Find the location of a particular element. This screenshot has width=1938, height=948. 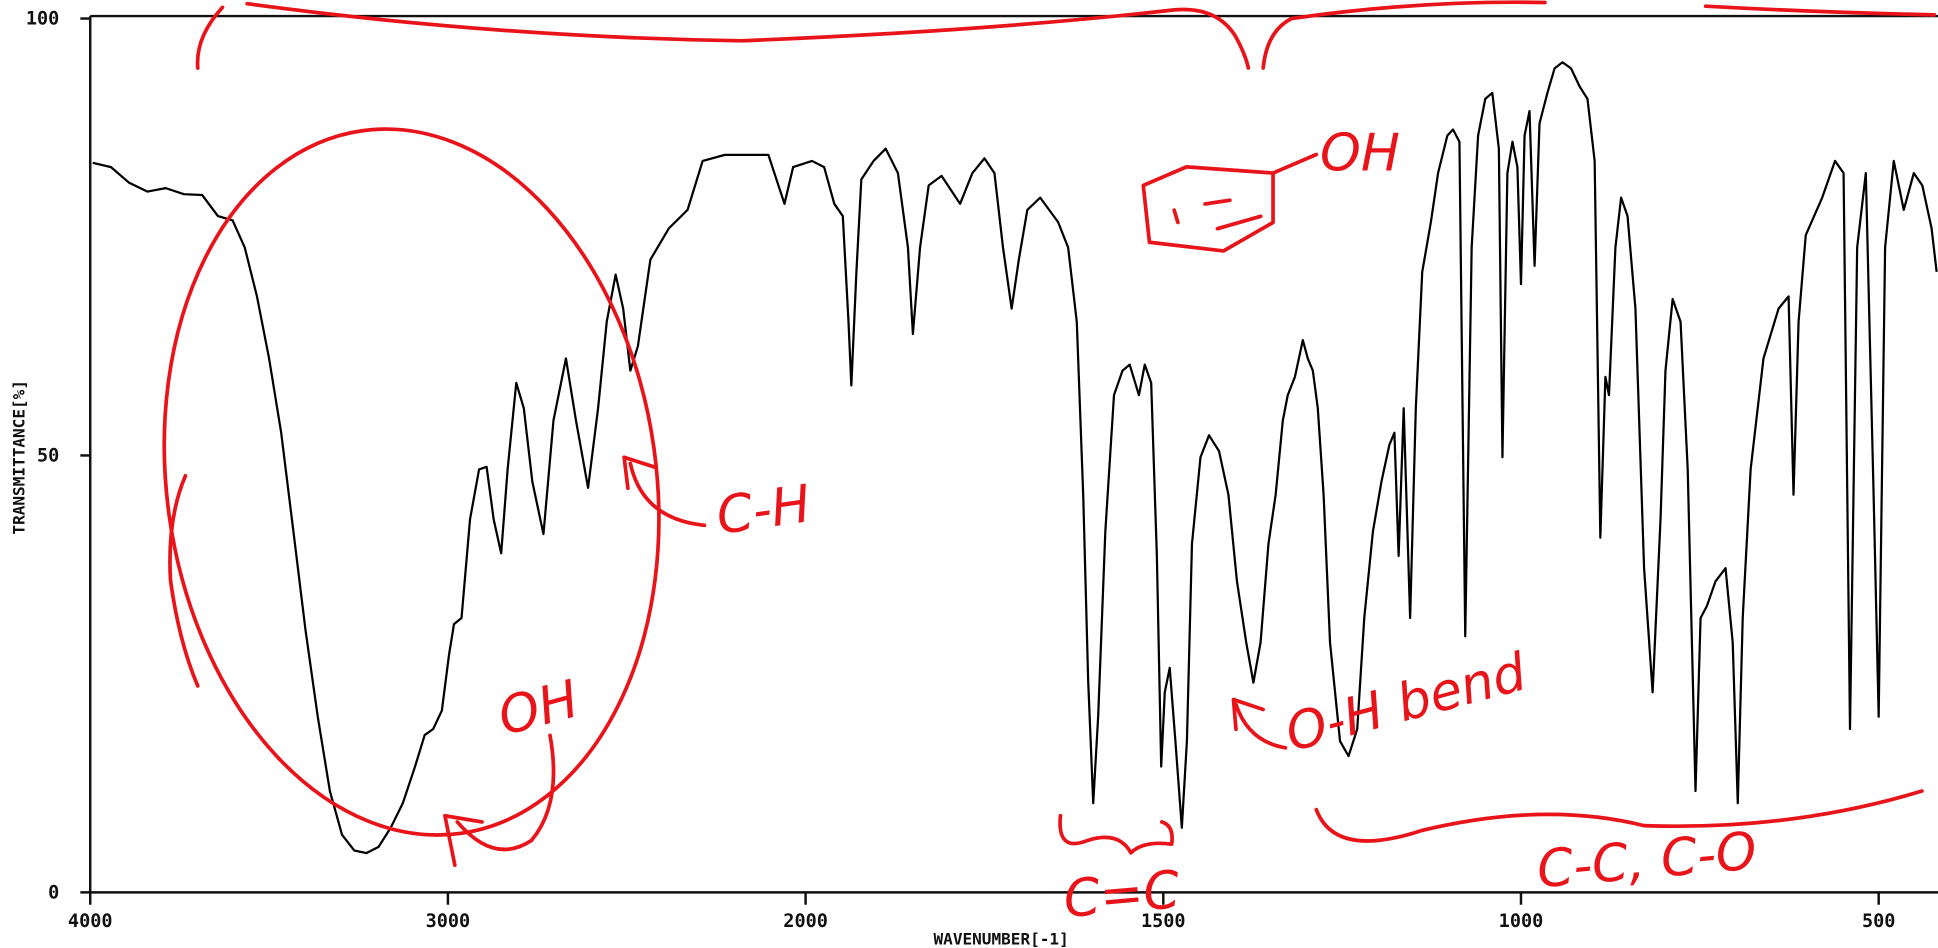

x-axis-title: WAVENUMBER[-1] is located at coordinates (1001, 938).